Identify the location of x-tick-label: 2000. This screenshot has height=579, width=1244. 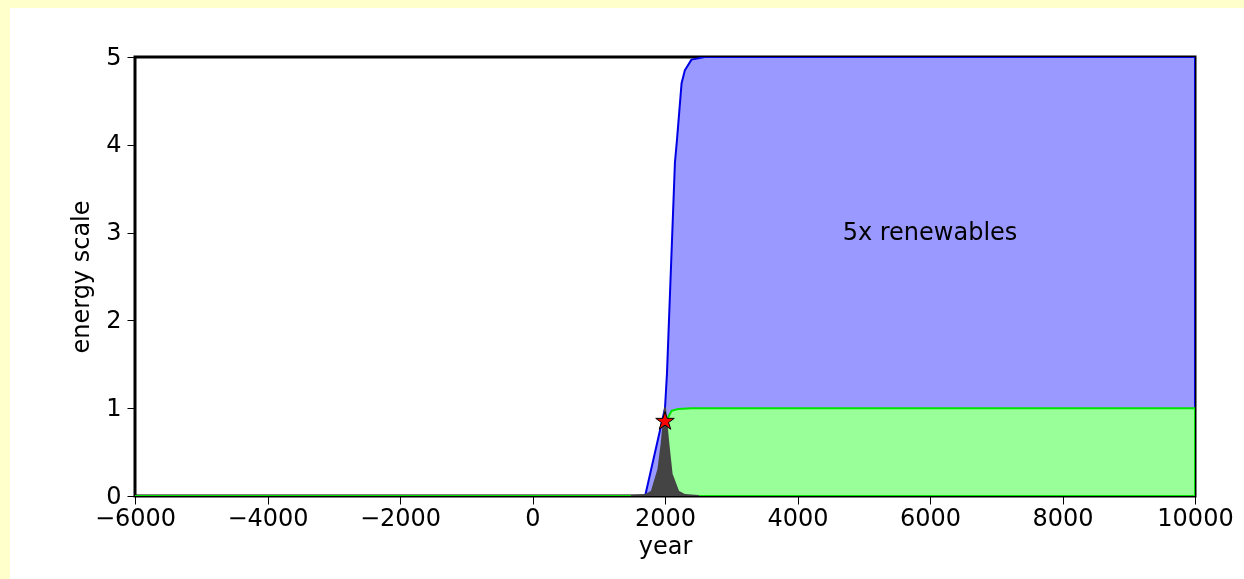
(665, 517).